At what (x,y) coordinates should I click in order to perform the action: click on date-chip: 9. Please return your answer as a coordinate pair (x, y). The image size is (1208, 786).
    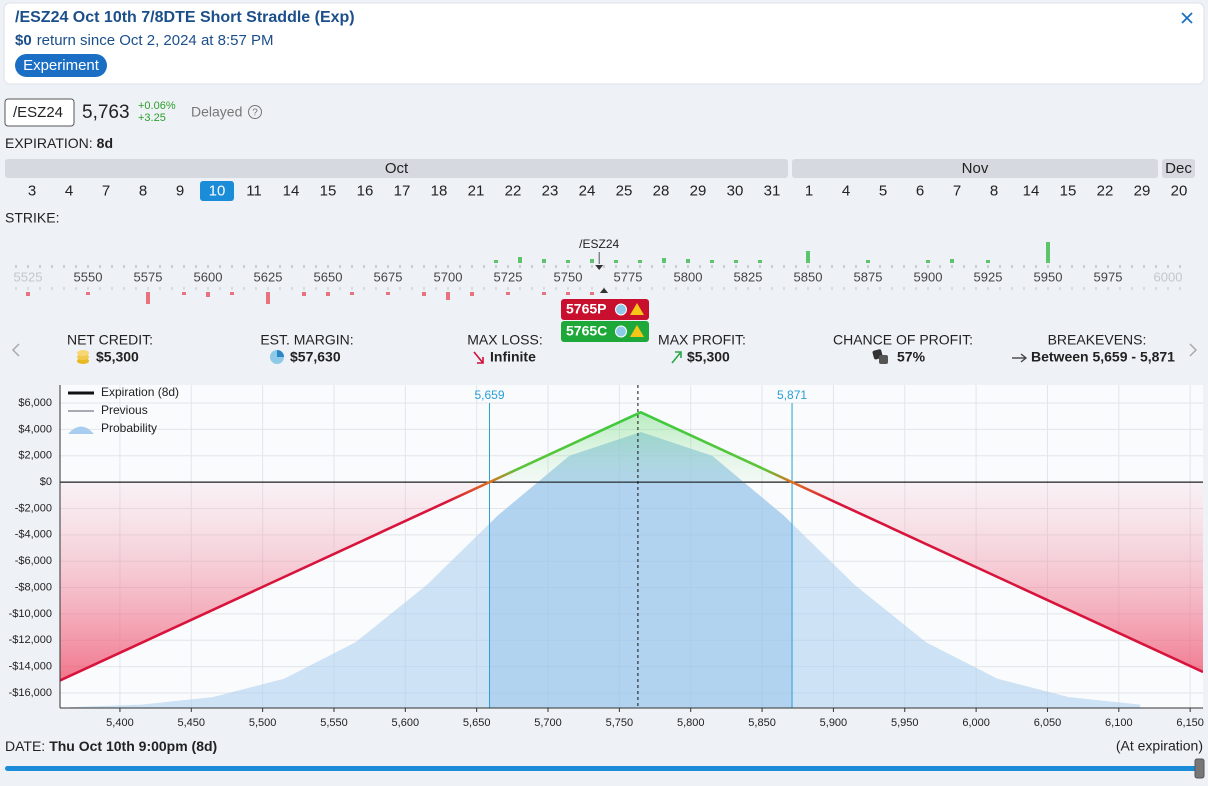
    Looking at the image, I should click on (180, 190).